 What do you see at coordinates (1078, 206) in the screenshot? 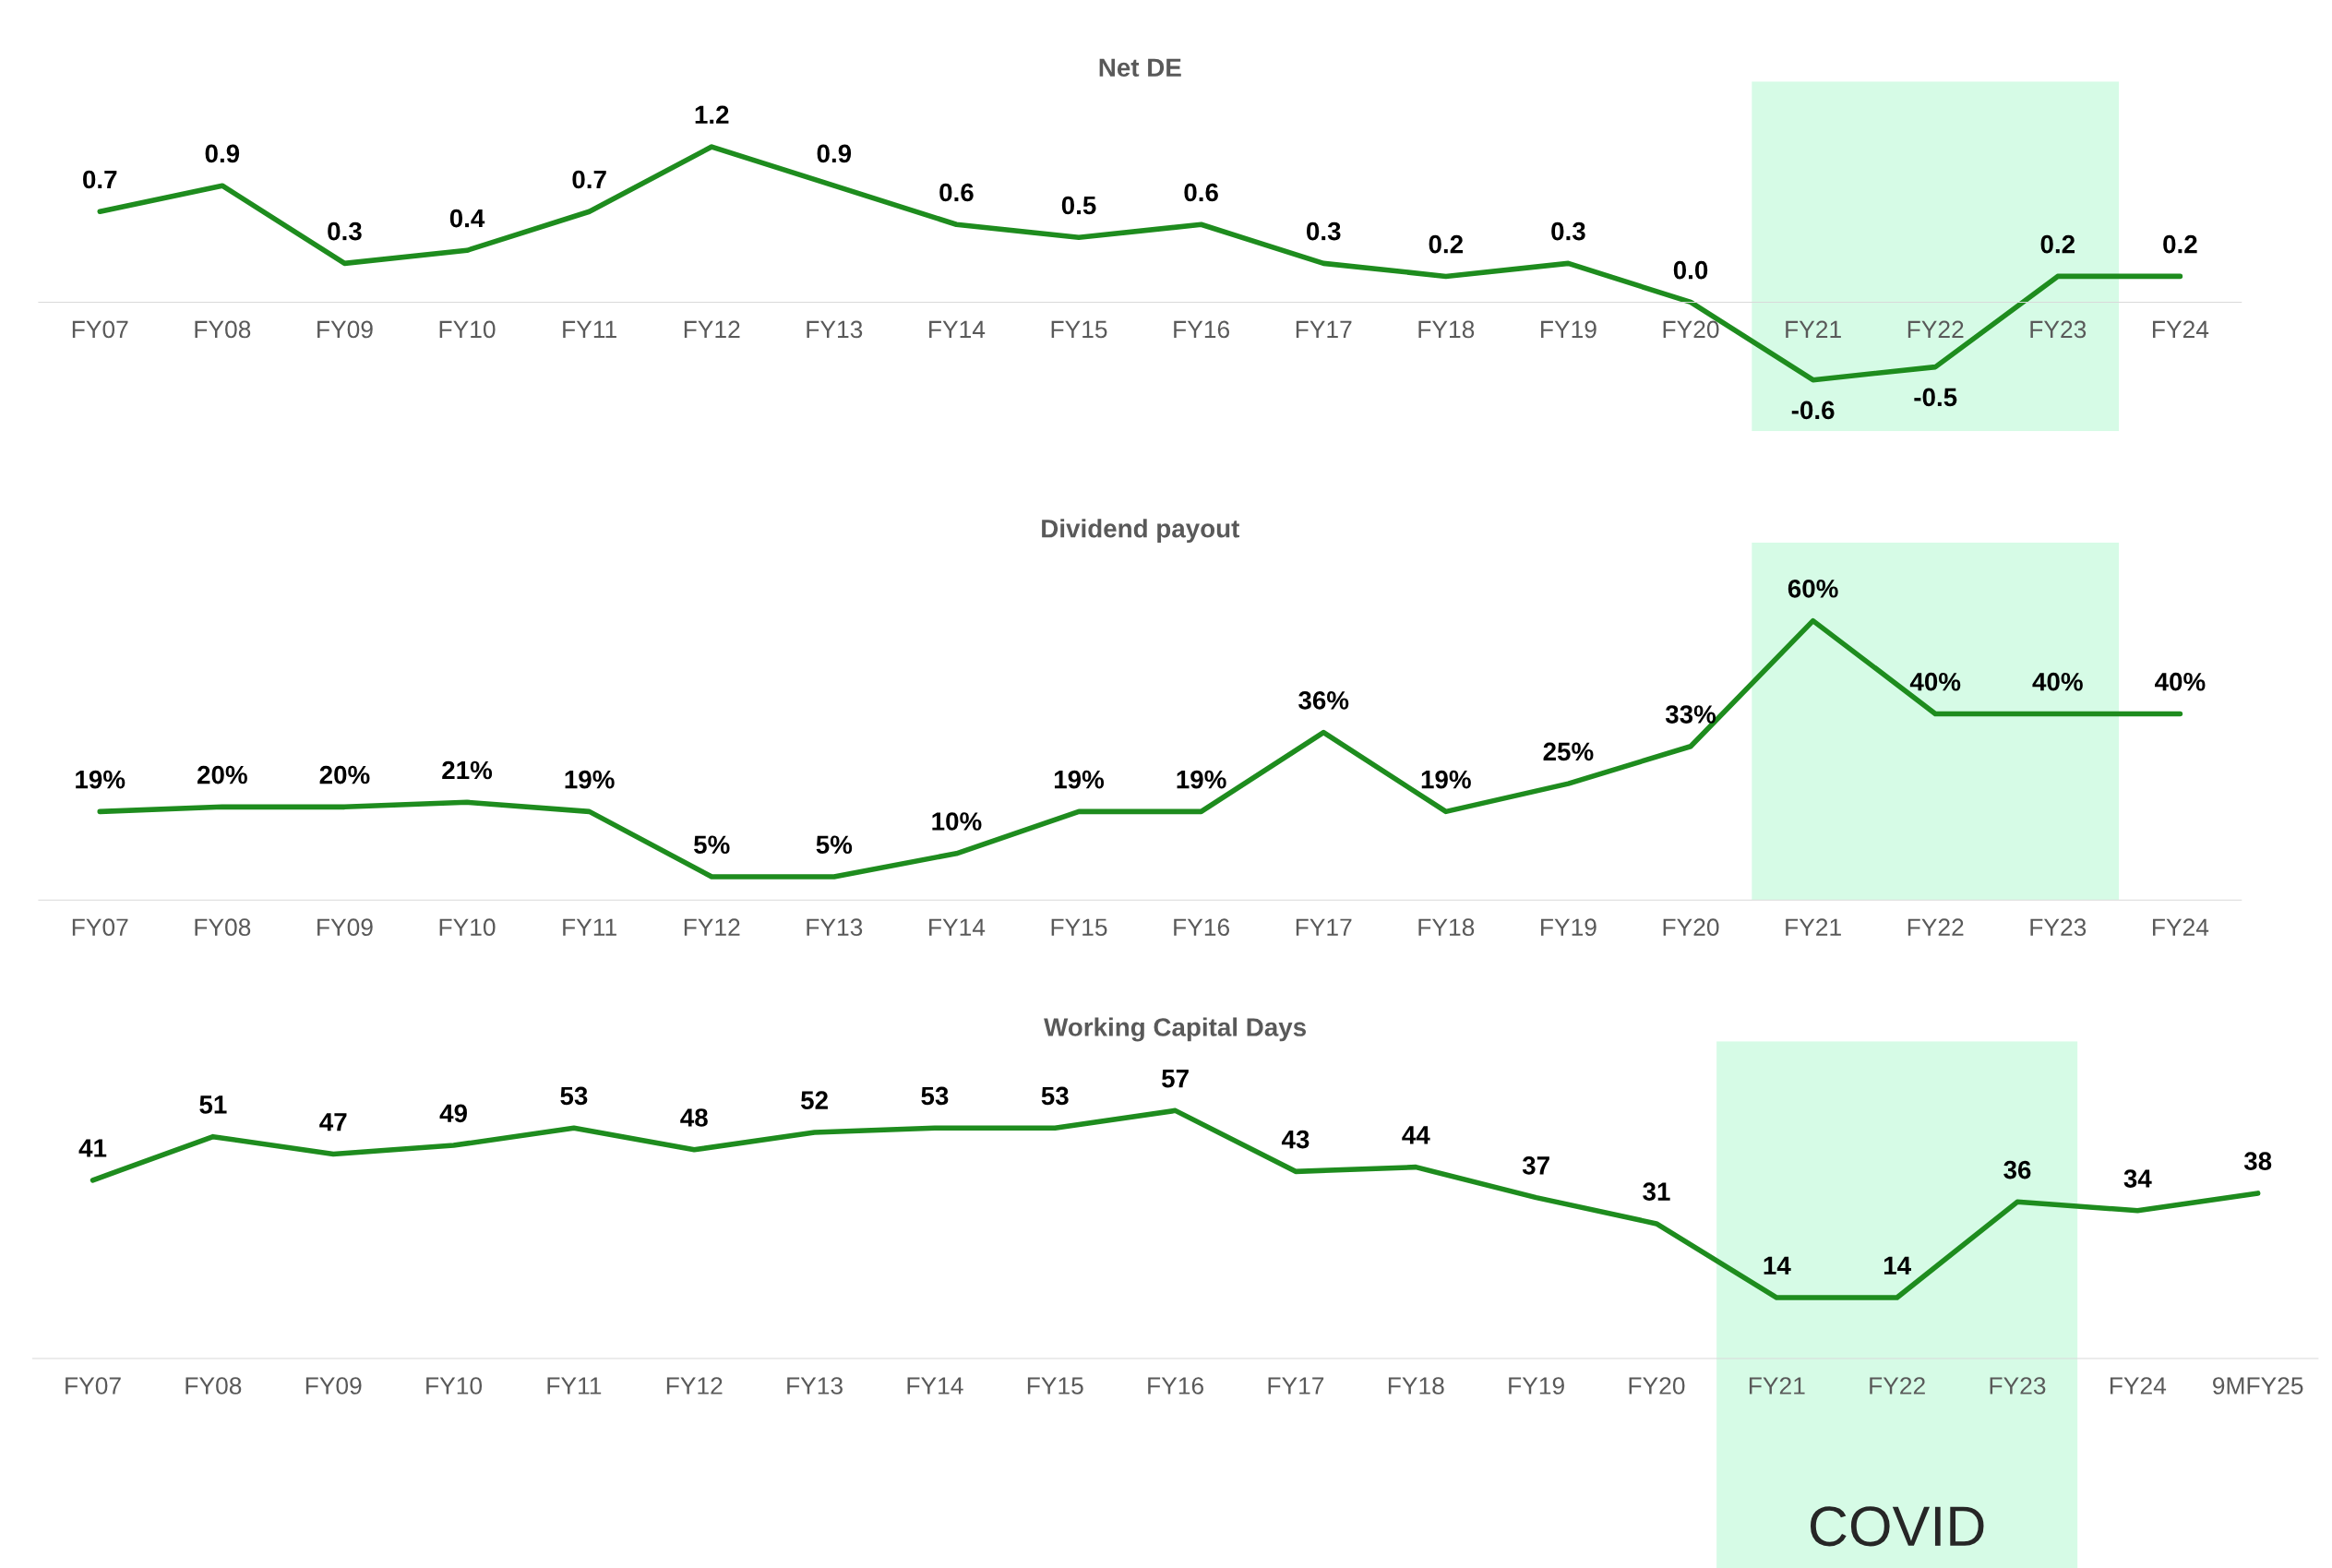
I see `data-label: 0.5` at bounding box center [1078, 206].